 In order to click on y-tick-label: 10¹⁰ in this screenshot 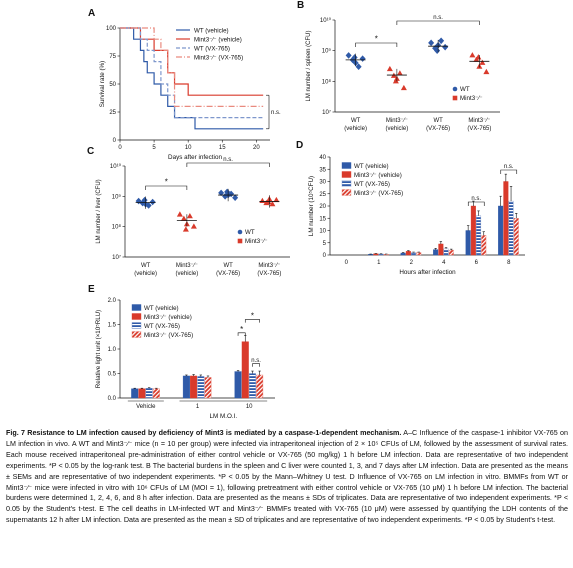, I will do `click(116, 166)`.